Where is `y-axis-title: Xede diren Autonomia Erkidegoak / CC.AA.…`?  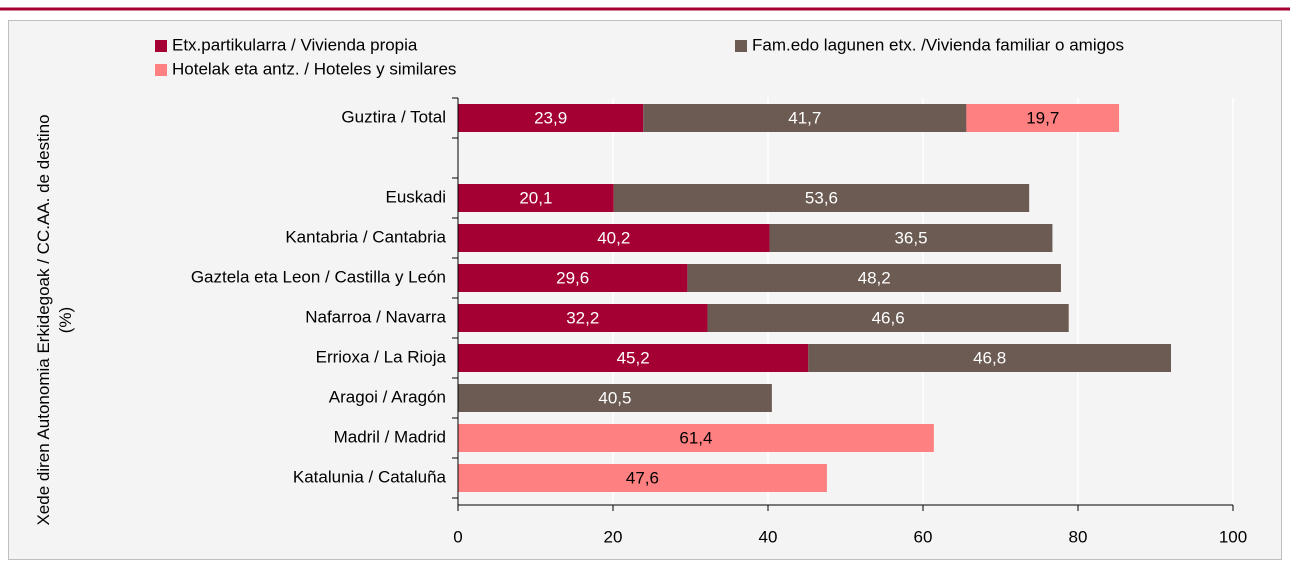 y-axis-title: Xede diren Autonomia Erkidegoak / CC.AA.… is located at coordinates (54, 320).